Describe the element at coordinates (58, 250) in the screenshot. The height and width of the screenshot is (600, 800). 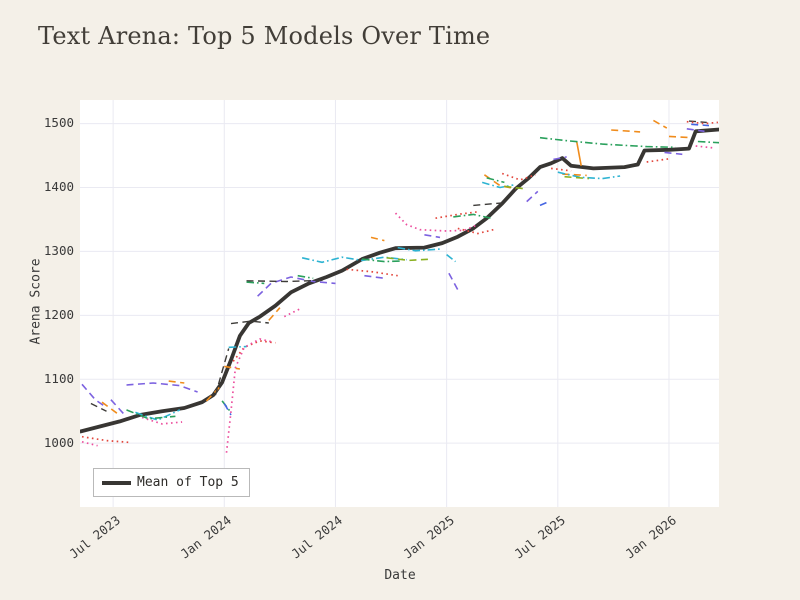
I see `y-tick-label: 1300` at that location.